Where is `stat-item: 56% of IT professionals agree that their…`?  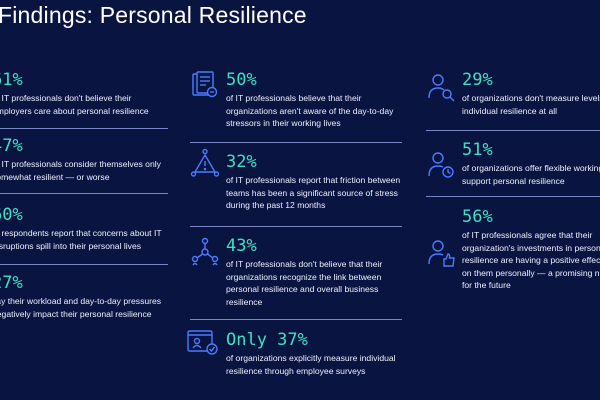 stat-item: 56% of IT professionals agree that their… is located at coordinates (531, 249).